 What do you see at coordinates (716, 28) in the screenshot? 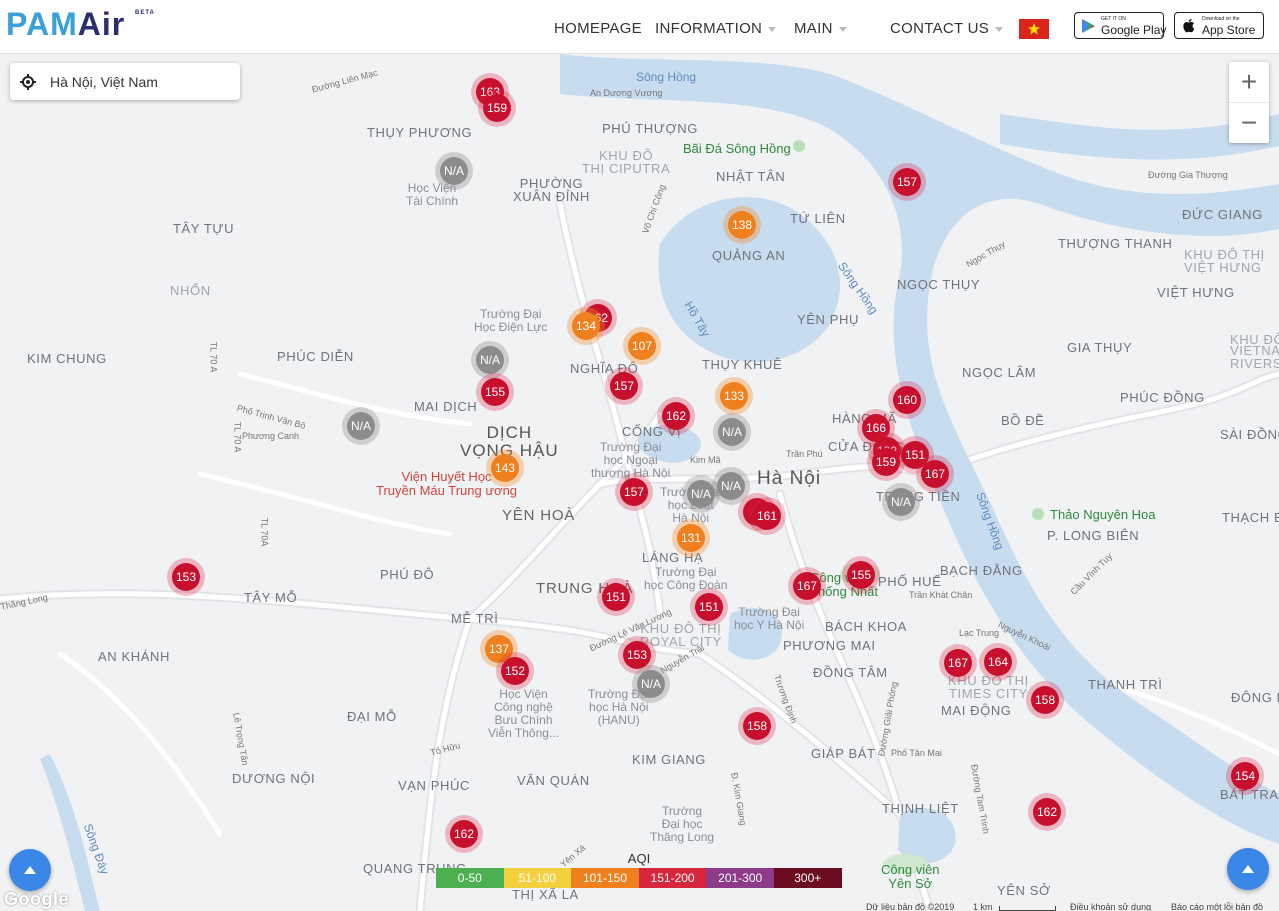
I see `nav-information: INFORMATION` at bounding box center [716, 28].